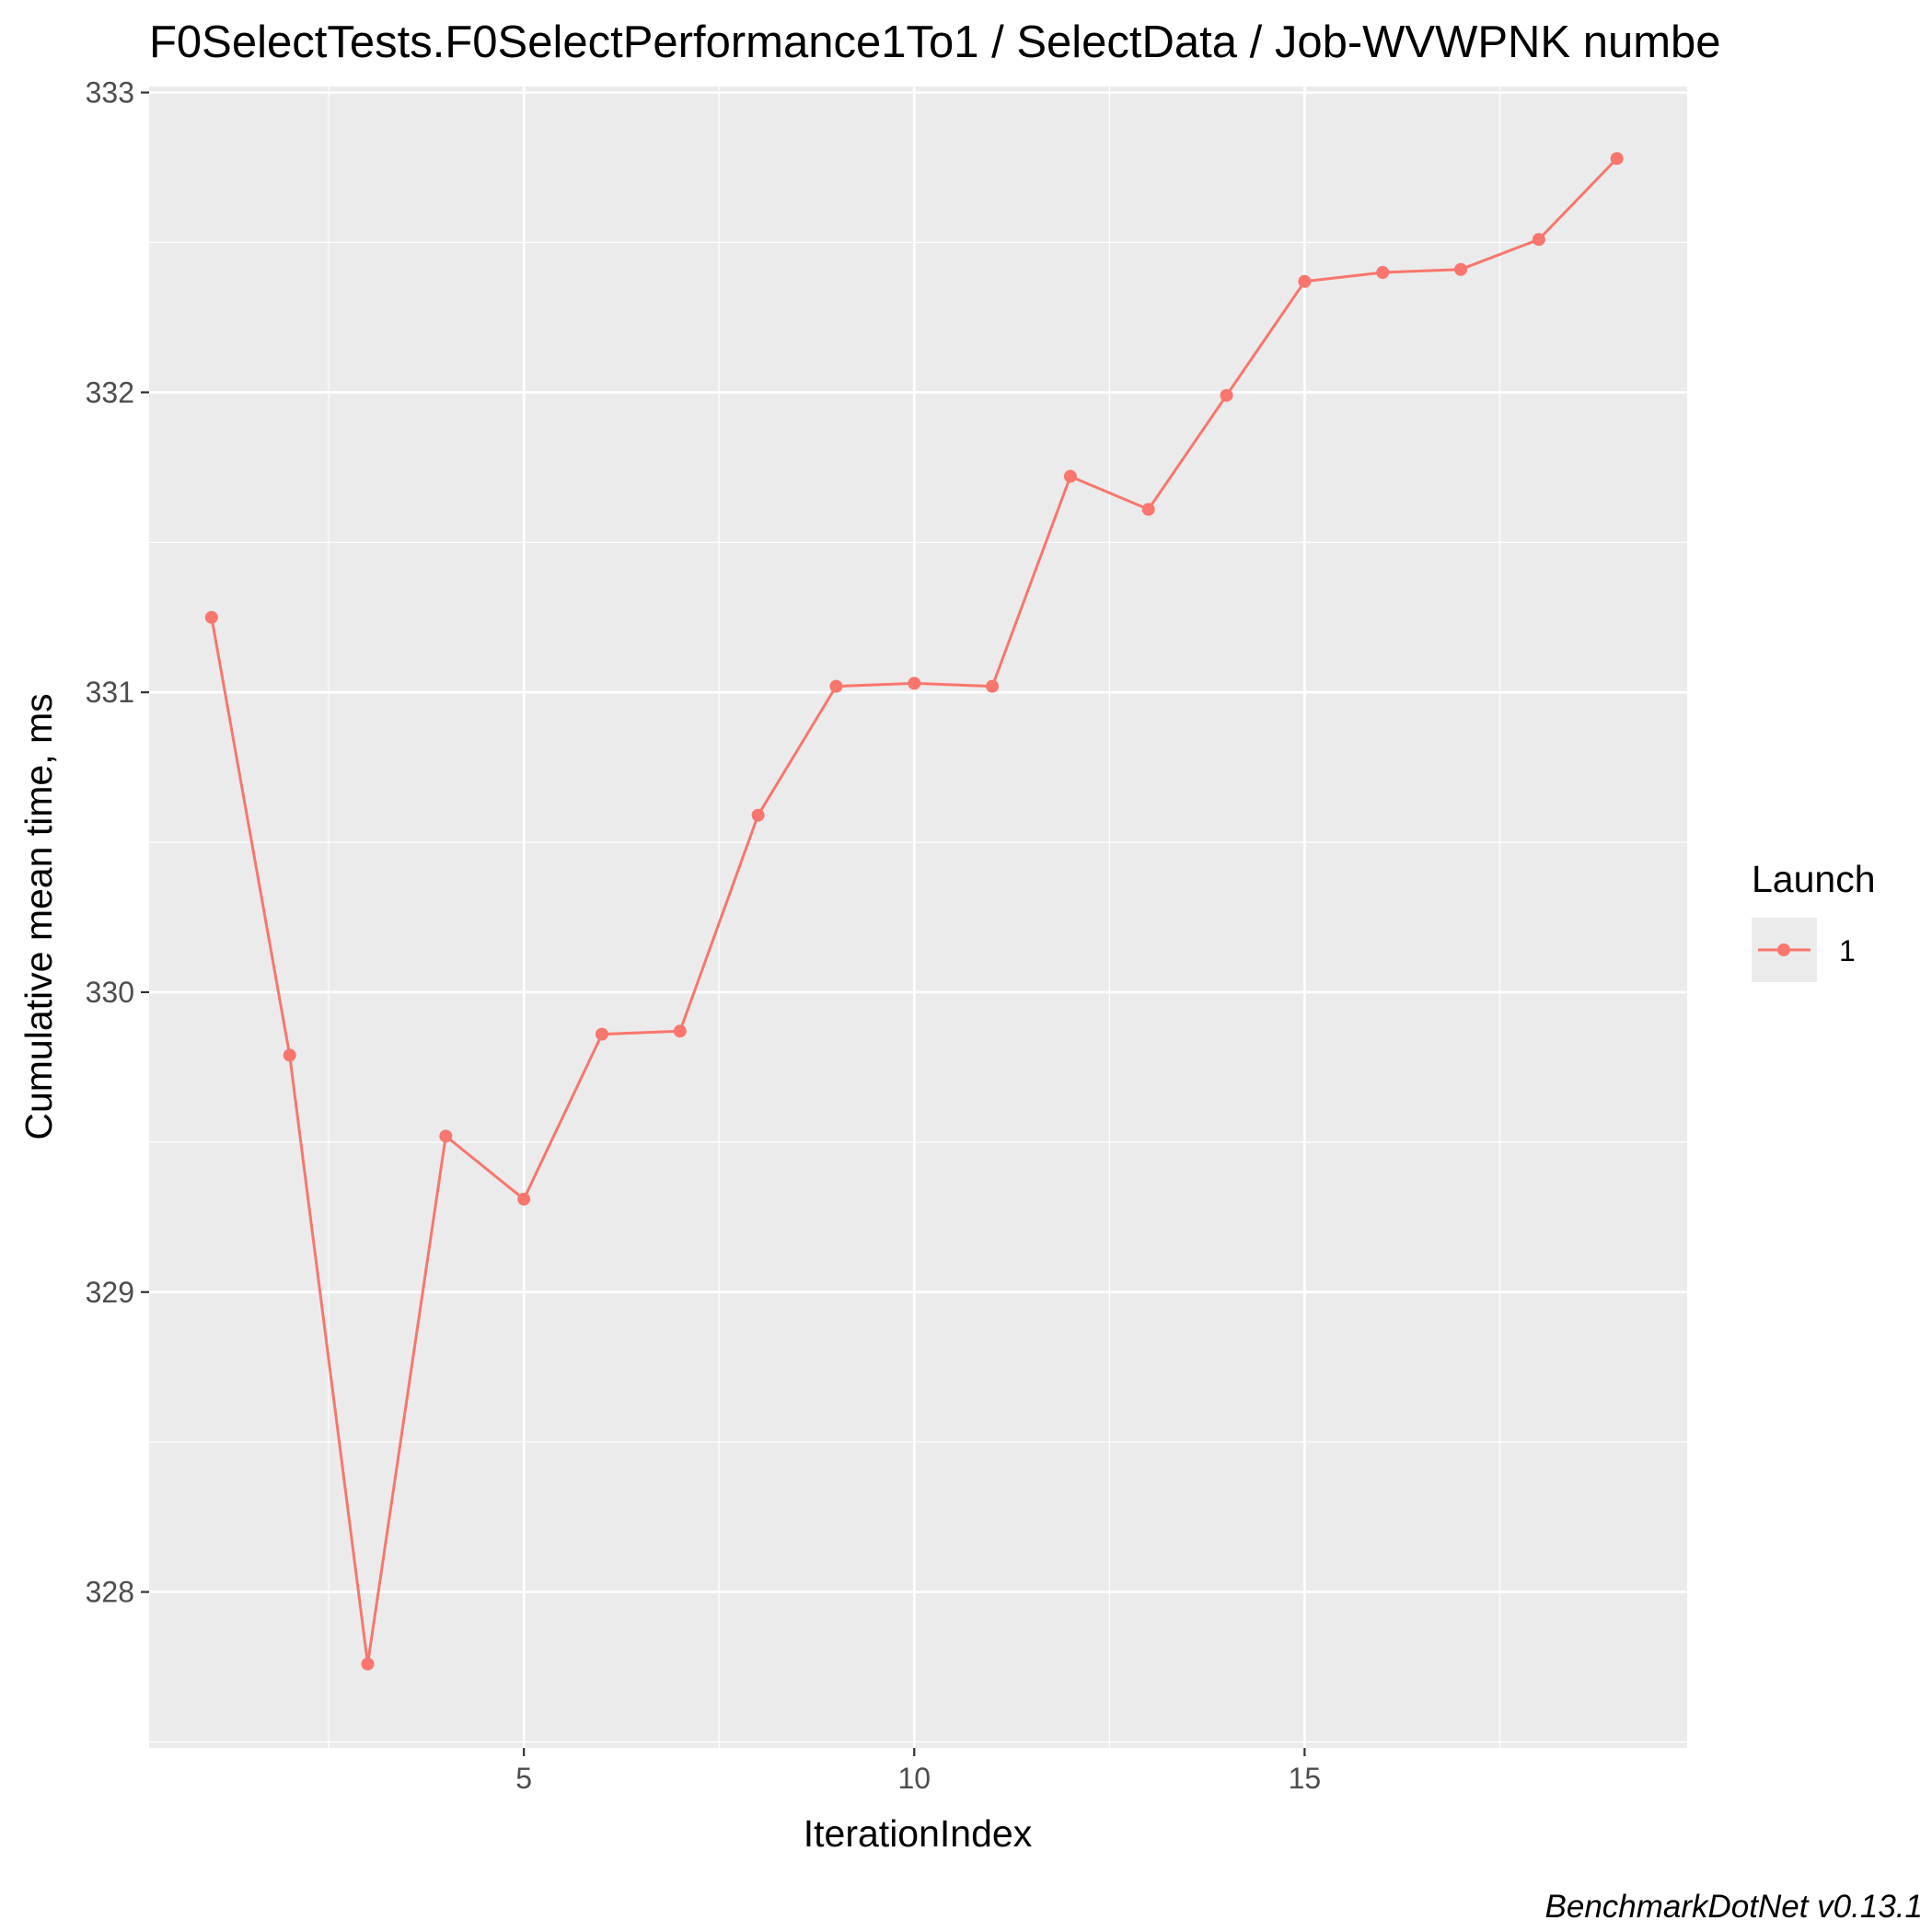  What do you see at coordinates (110, 1293) in the screenshot?
I see `y-tick-label: 329` at bounding box center [110, 1293].